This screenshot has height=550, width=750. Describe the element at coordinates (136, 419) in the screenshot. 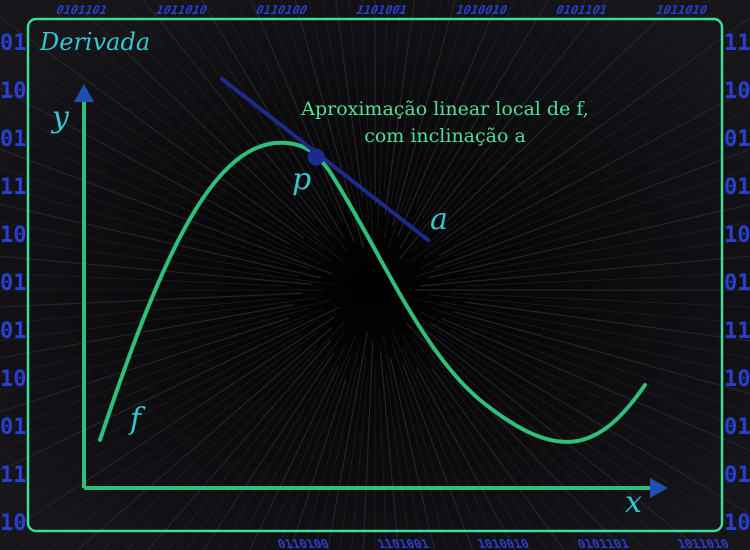

I see `function-label: f` at that location.